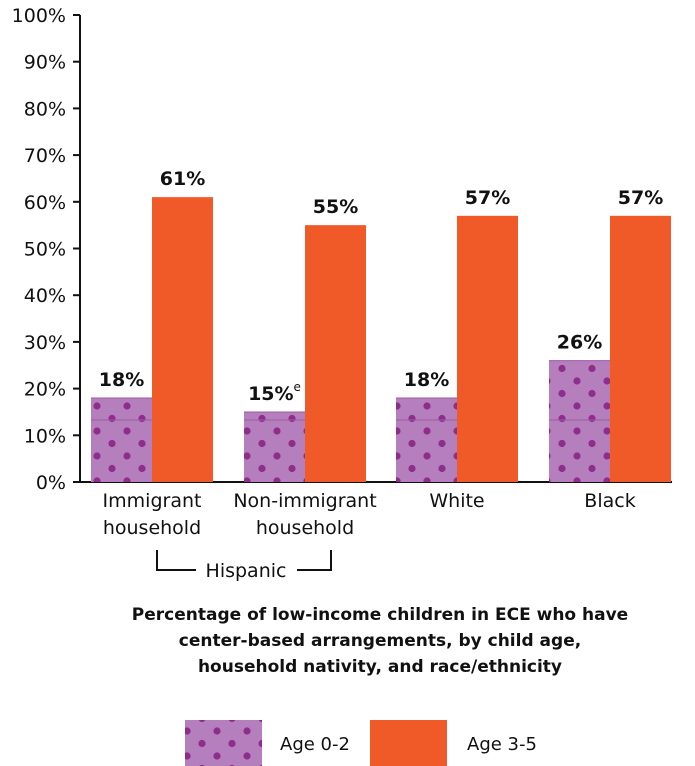  I want to click on bracket-left, so click(176, 560).